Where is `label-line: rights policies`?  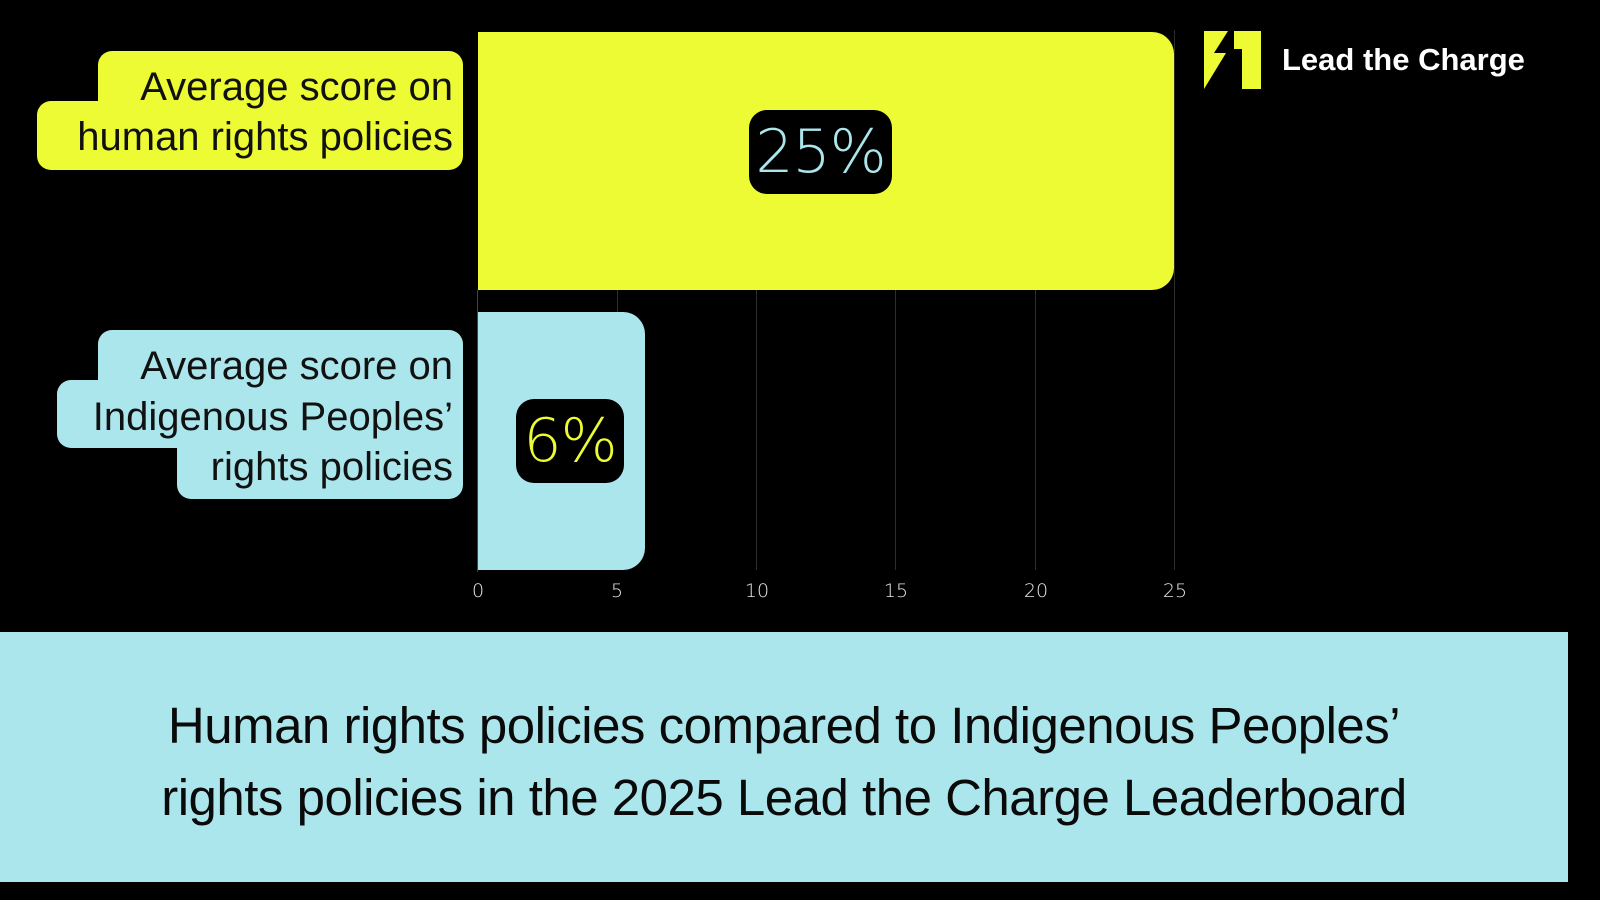
label-line: rights policies is located at coordinates (331, 467).